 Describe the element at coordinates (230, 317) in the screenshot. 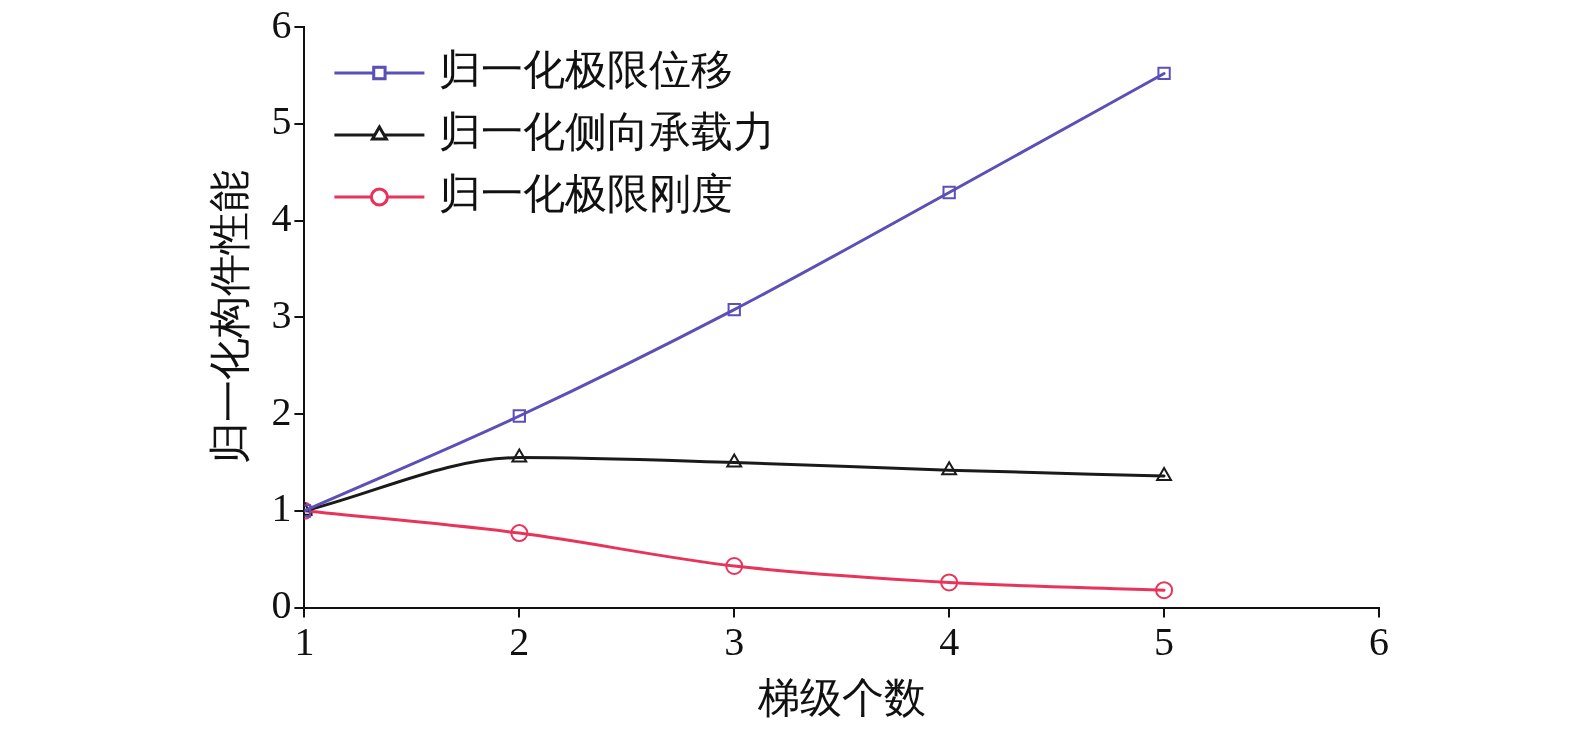

I see `y-axis-title: 归一化构件性能` at that location.